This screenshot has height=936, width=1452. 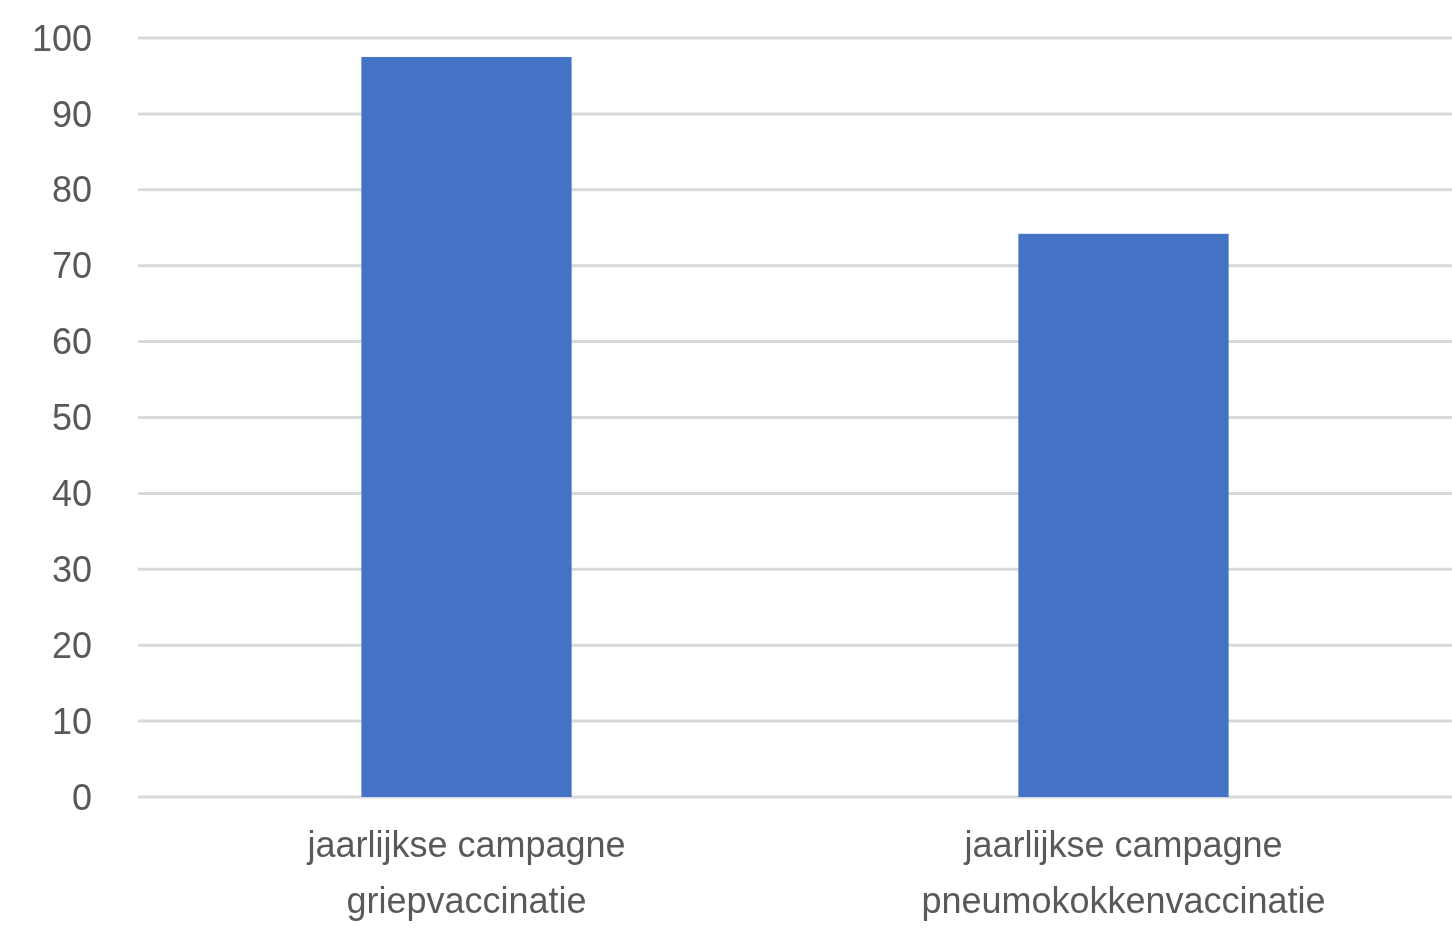 I want to click on y-tick-label: 100, so click(x=61, y=38).